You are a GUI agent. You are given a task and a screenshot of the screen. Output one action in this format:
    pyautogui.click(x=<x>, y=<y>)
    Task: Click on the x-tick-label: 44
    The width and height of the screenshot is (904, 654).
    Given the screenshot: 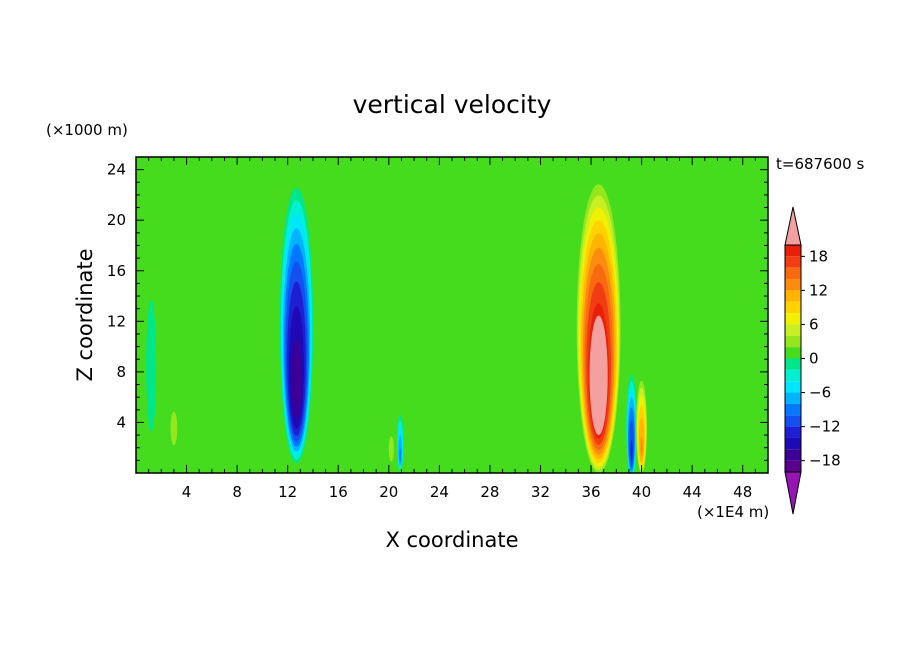 What is the action you would take?
    pyautogui.click(x=692, y=492)
    